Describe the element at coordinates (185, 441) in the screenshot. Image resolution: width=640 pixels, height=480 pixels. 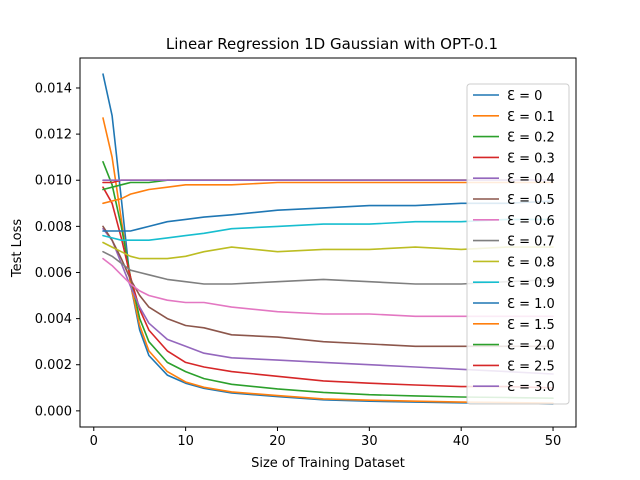
I see `x-tick-label: 10` at that location.